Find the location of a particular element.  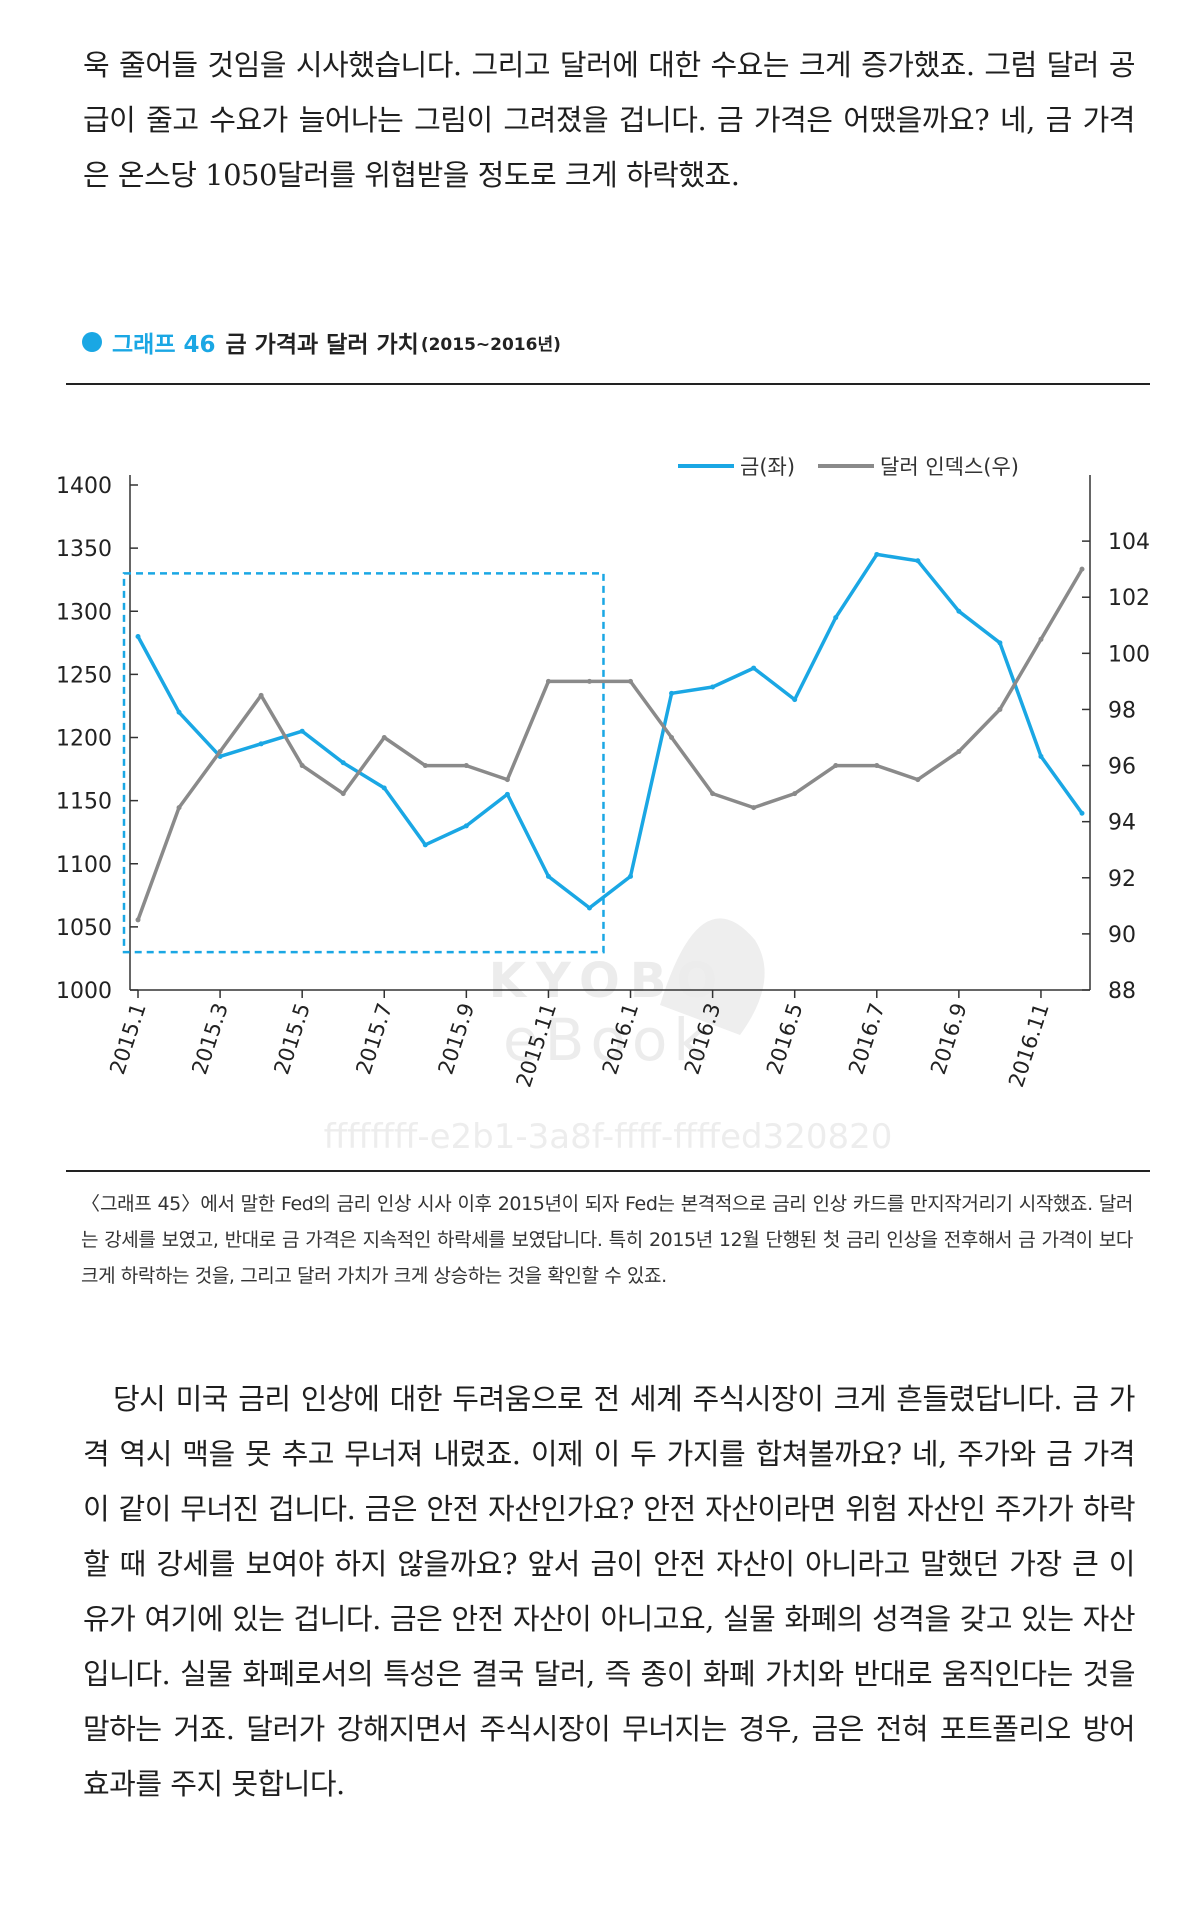

x-tick-label: 2016.9 is located at coordinates (949, 1038).